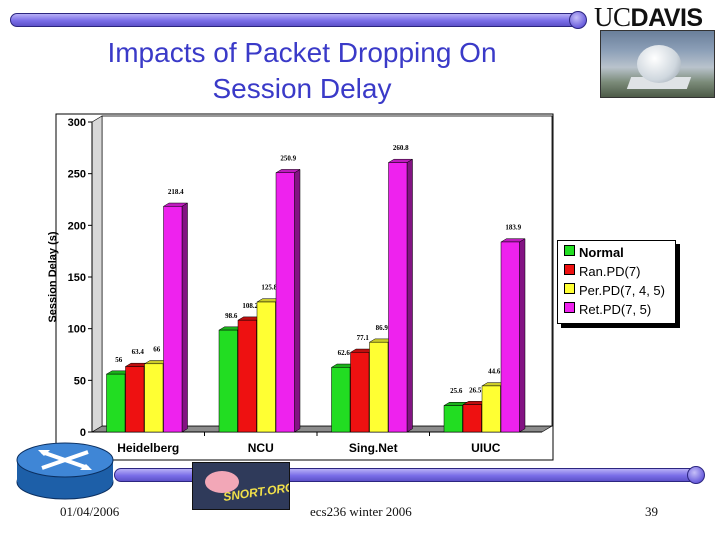  What do you see at coordinates (513, 228) in the screenshot?
I see `data-label: 183.9` at bounding box center [513, 228].